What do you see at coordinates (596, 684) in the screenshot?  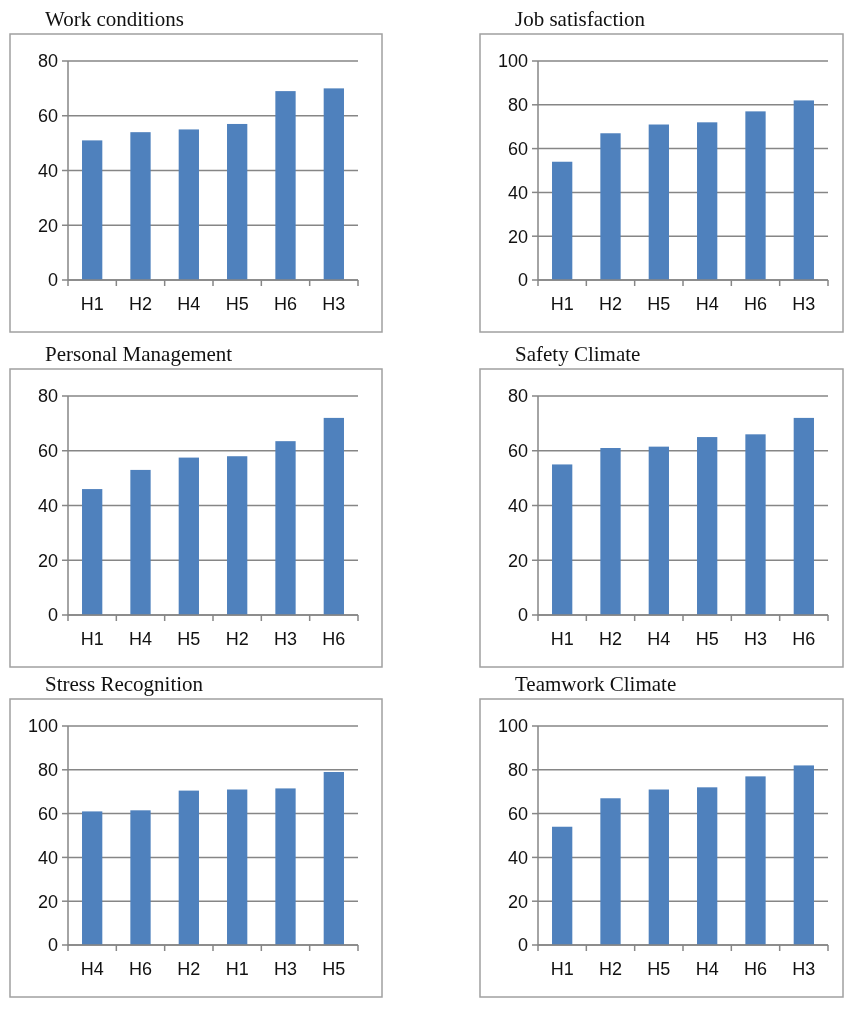 I see `chart-title: Teamwork Climate` at bounding box center [596, 684].